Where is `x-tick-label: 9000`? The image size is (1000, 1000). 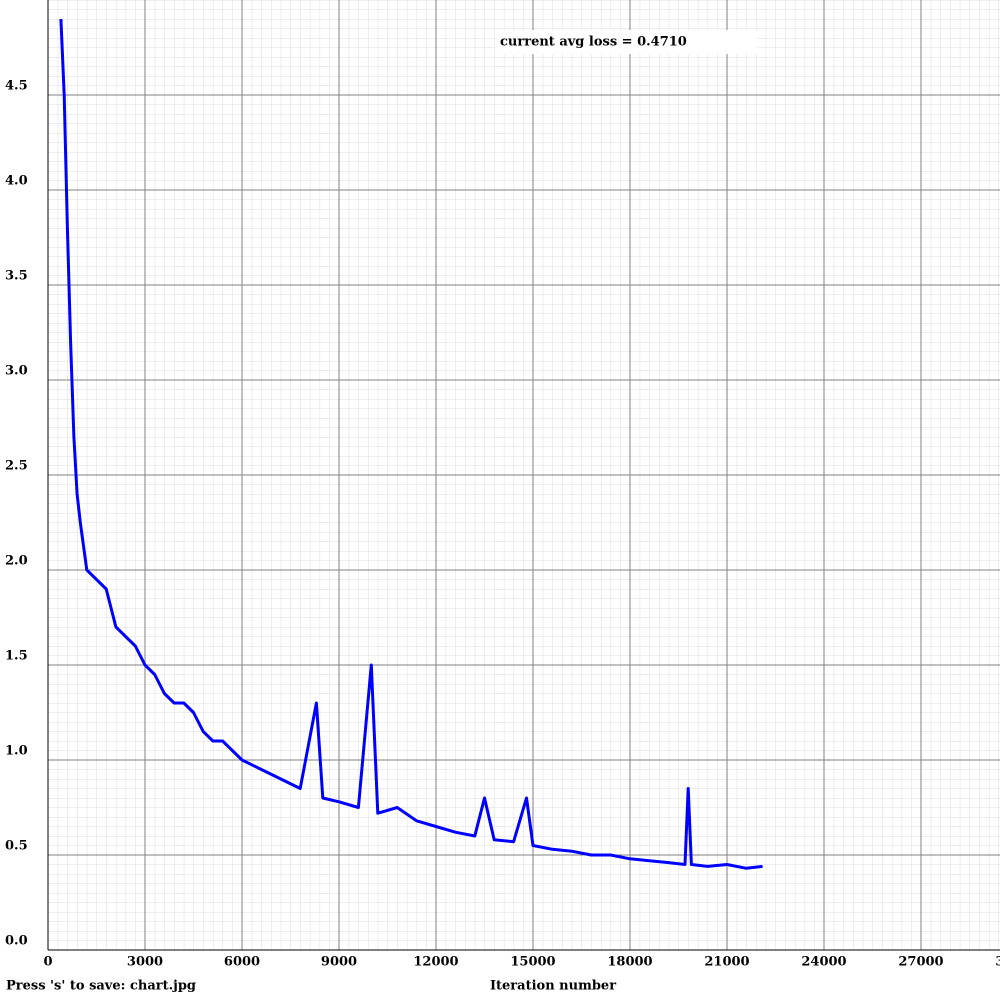 x-tick-label: 9000 is located at coordinates (339, 962).